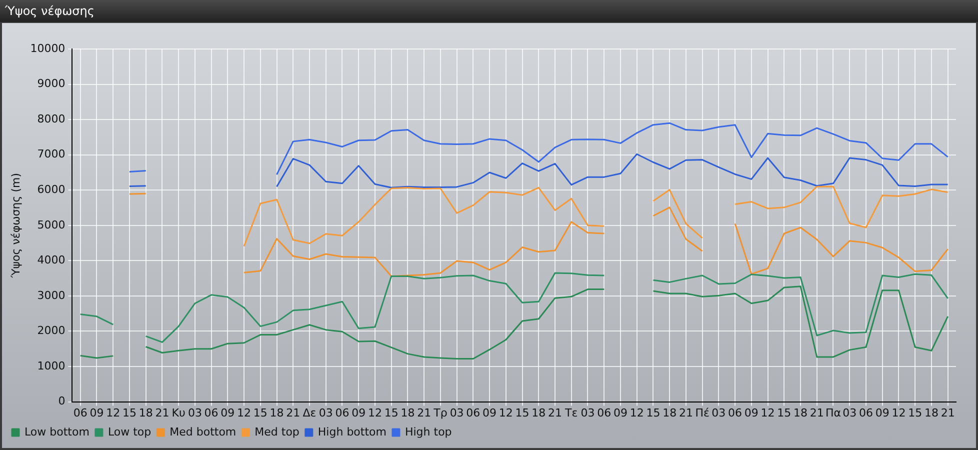  What do you see at coordinates (309, 413) in the screenshot?
I see `x-tick-label: Δε` at bounding box center [309, 413].